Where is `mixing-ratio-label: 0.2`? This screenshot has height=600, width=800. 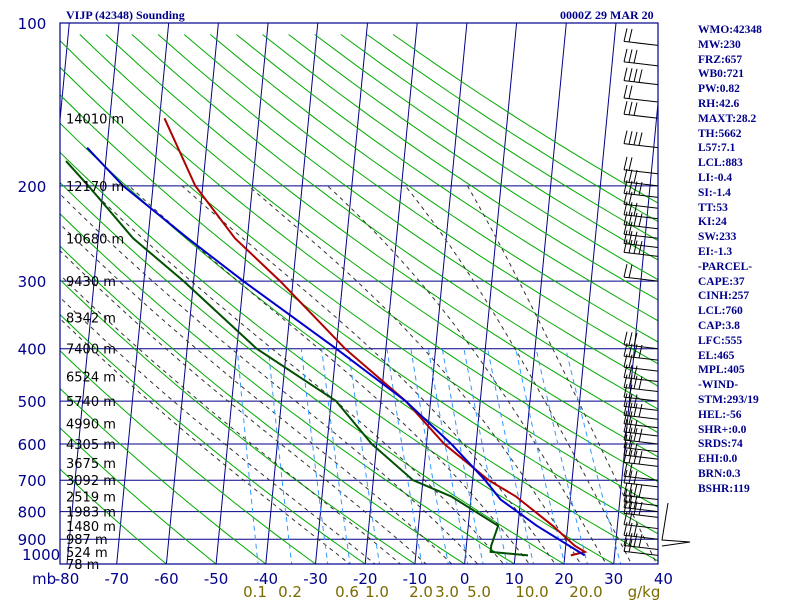 mixing-ratio-label: 0.2 is located at coordinates (290, 591).